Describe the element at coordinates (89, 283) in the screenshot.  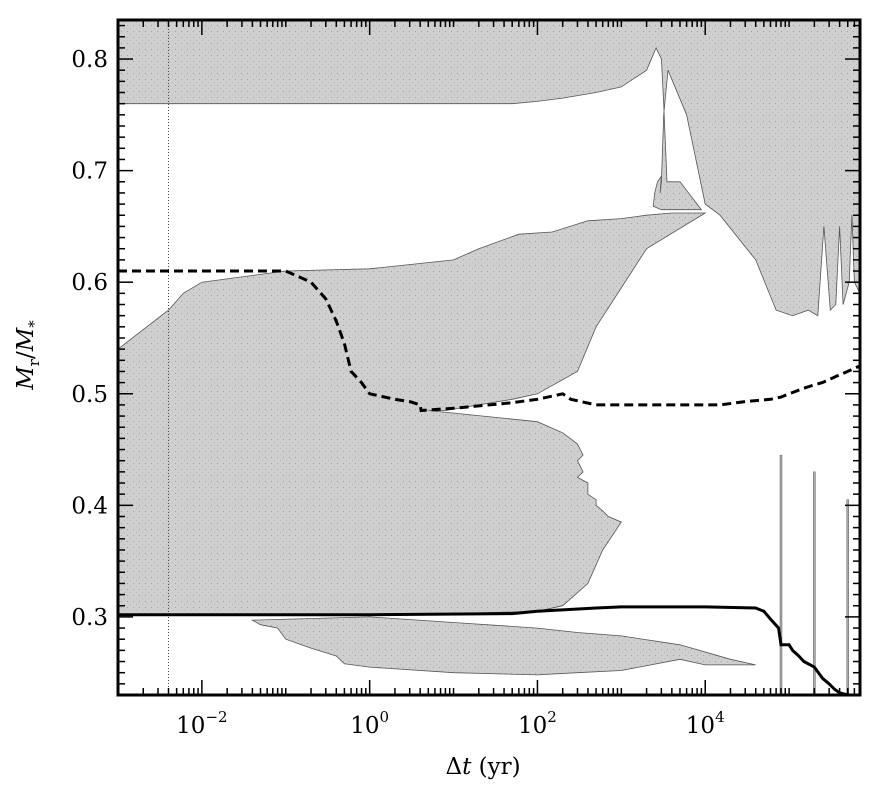
I see `y-tick-label: 0.6` at that location.